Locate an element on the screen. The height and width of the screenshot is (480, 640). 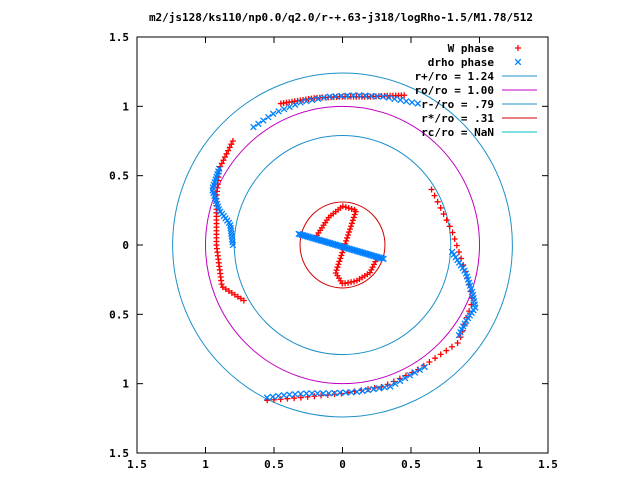
x-tick-label-5: 1 is located at coordinates (479, 464).